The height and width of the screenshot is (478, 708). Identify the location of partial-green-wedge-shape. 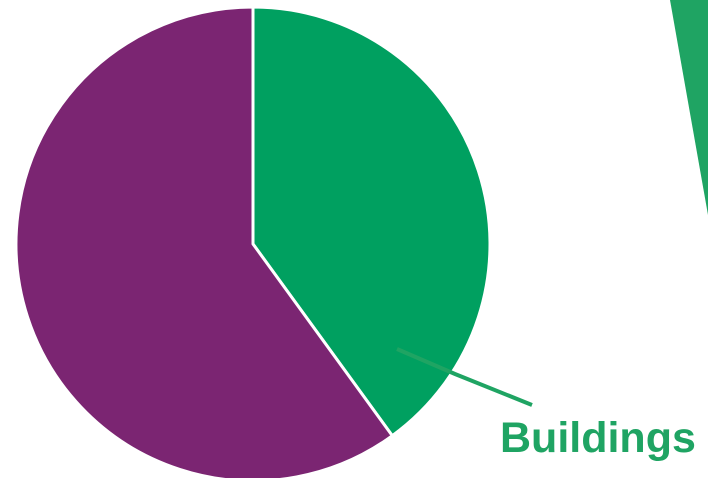
(689, 107).